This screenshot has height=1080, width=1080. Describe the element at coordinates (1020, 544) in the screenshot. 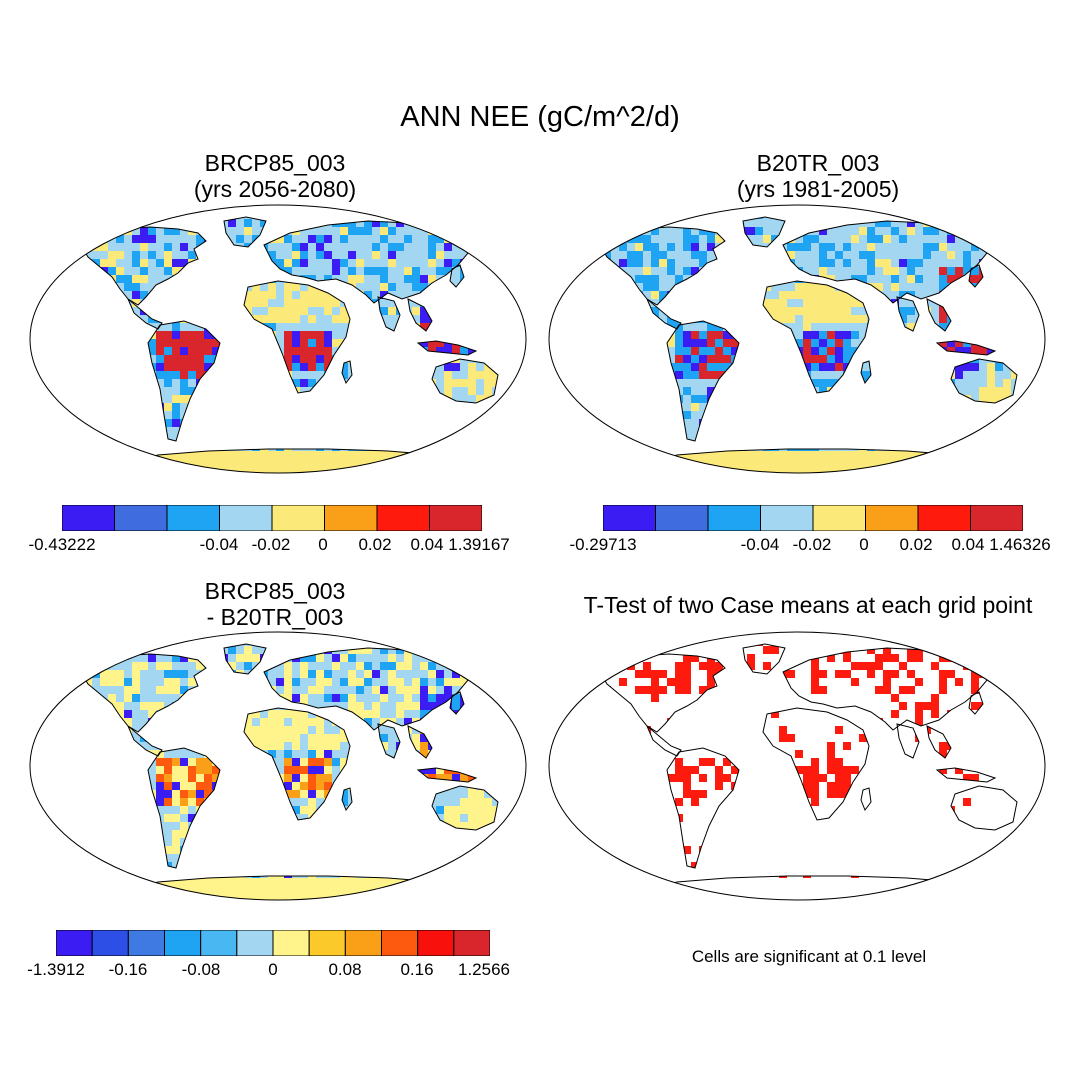

I see `cb-tr-label-6: 1.46326` at that location.